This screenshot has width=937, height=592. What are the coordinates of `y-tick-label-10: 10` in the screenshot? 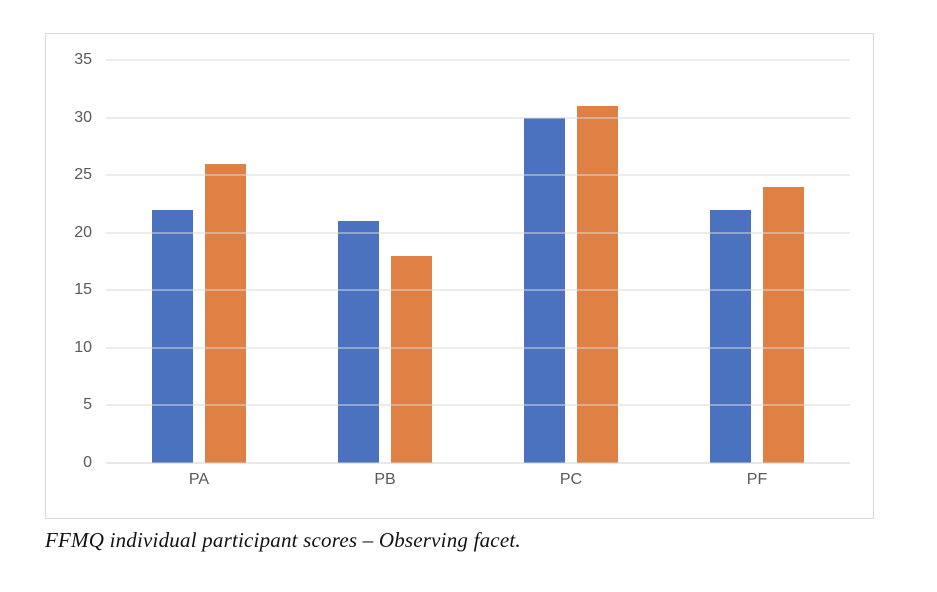 It's located at (83, 347).